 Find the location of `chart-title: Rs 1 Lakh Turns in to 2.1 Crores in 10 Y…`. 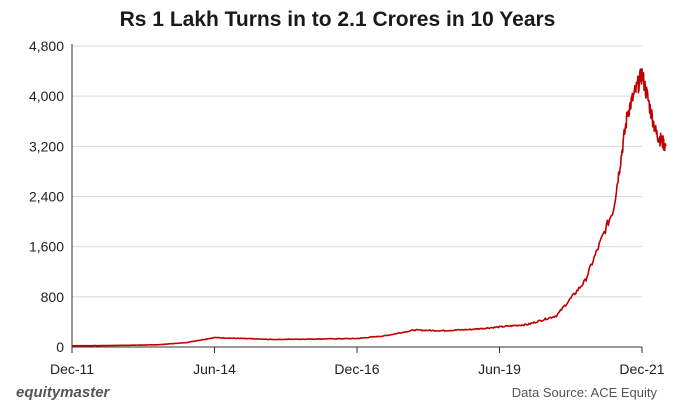

chart-title: Rs 1 Lakh Turns in to 2.1 Crores in 10 Y… is located at coordinates (337, 19).